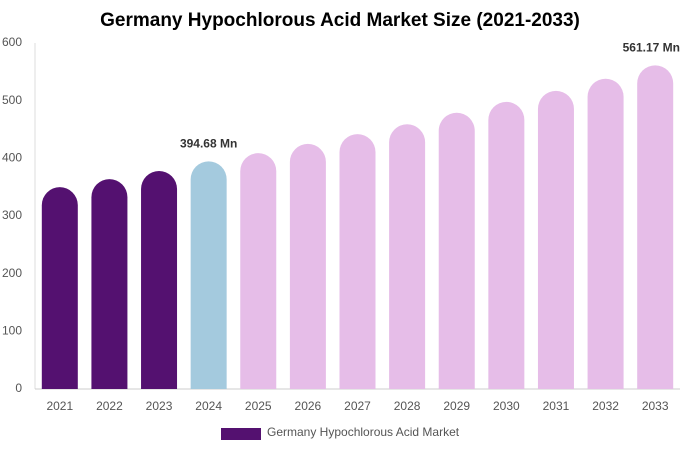 The height and width of the screenshot is (450, 680). I want to click on y-tick-label: 400, so click(12, 158).